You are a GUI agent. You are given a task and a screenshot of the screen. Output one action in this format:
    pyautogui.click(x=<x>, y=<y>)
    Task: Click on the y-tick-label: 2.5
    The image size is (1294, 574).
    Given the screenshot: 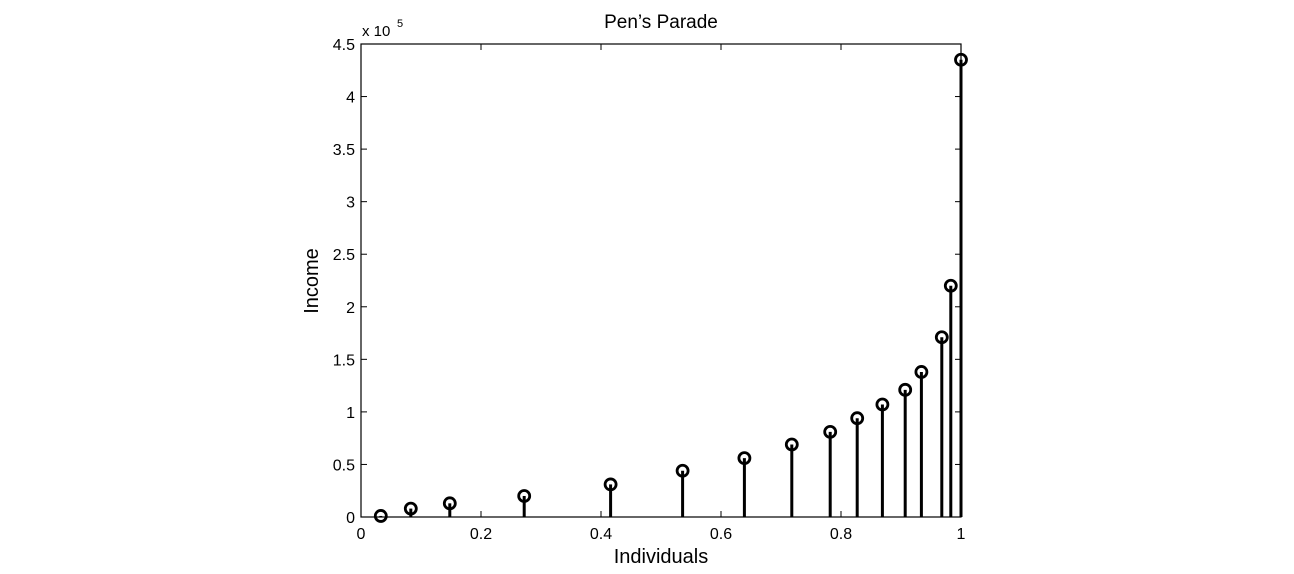 What is the action you would take?
    pyautogui.click(x=344, y=255)
    